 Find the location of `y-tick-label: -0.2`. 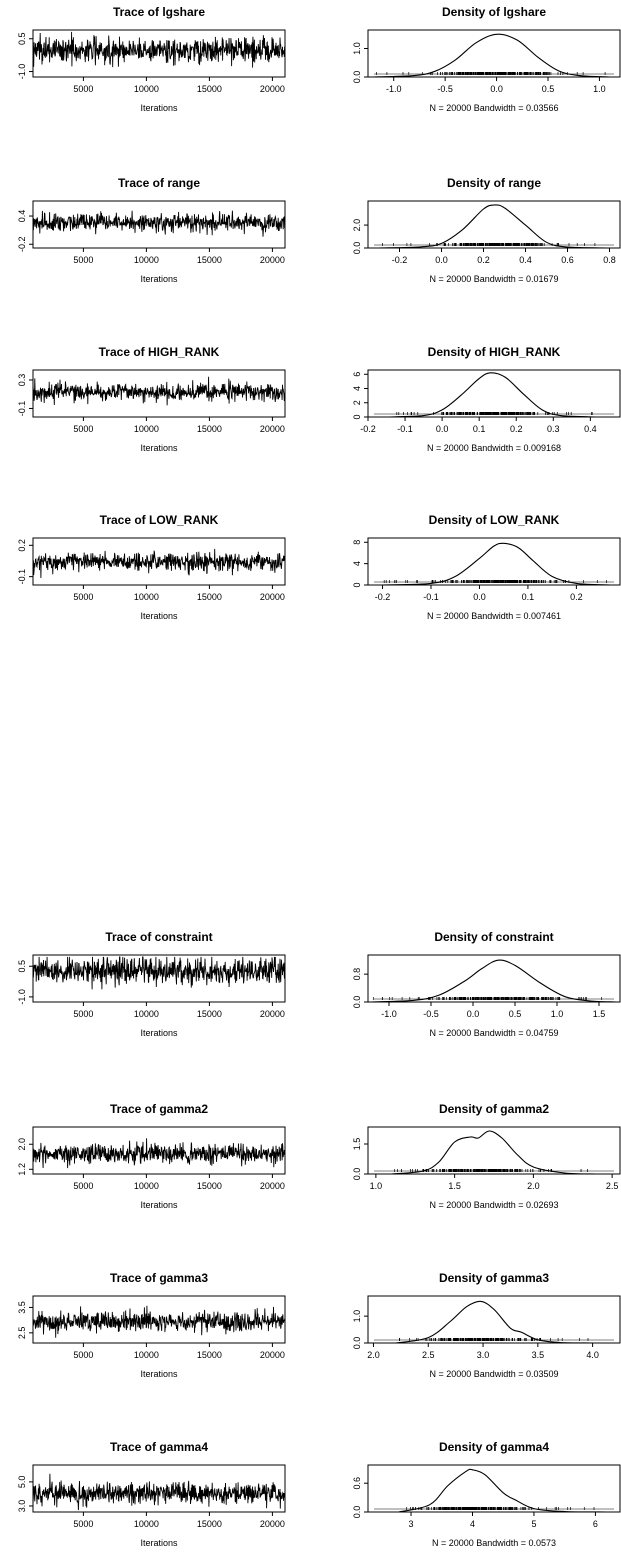

y-tick-label: -0.2 is located at coordinates (22, 244).